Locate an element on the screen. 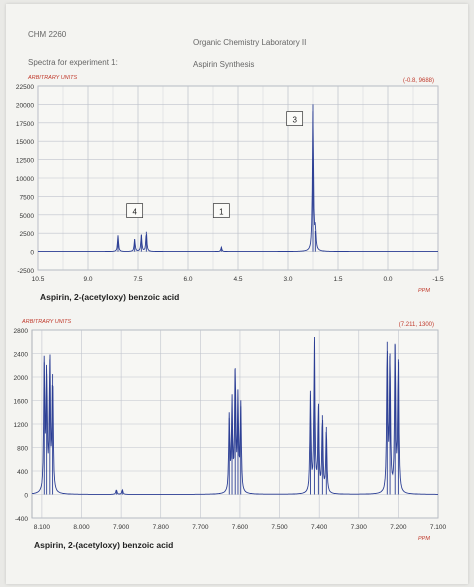  y-tick-label: 7500 is located at coordinates (27, 197).